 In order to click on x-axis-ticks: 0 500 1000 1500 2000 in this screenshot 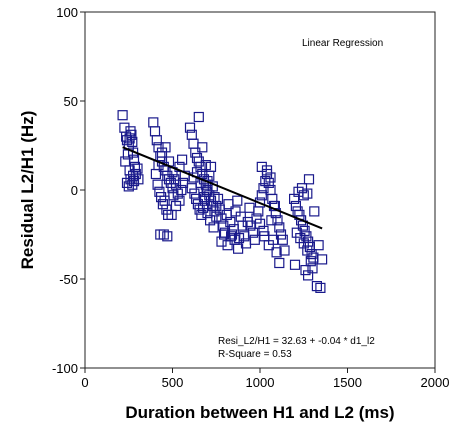, I will do `click(265, 379)`.